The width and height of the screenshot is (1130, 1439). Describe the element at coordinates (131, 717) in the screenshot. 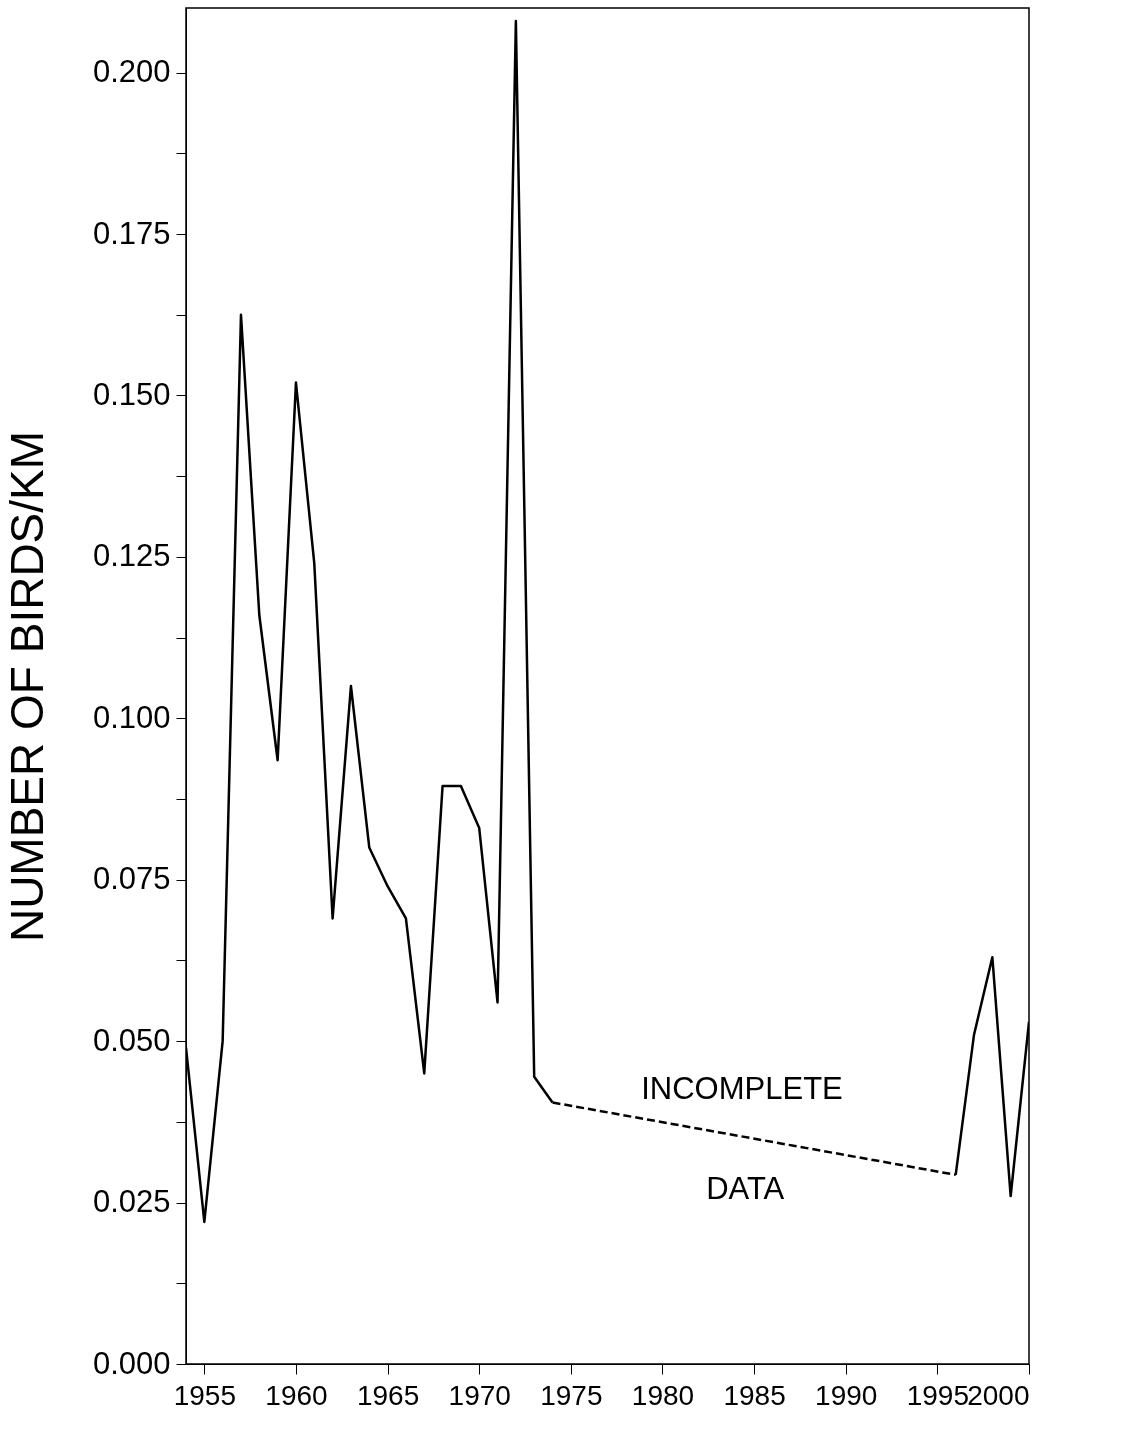

I see `y-tick-label: 0.100` at that location.